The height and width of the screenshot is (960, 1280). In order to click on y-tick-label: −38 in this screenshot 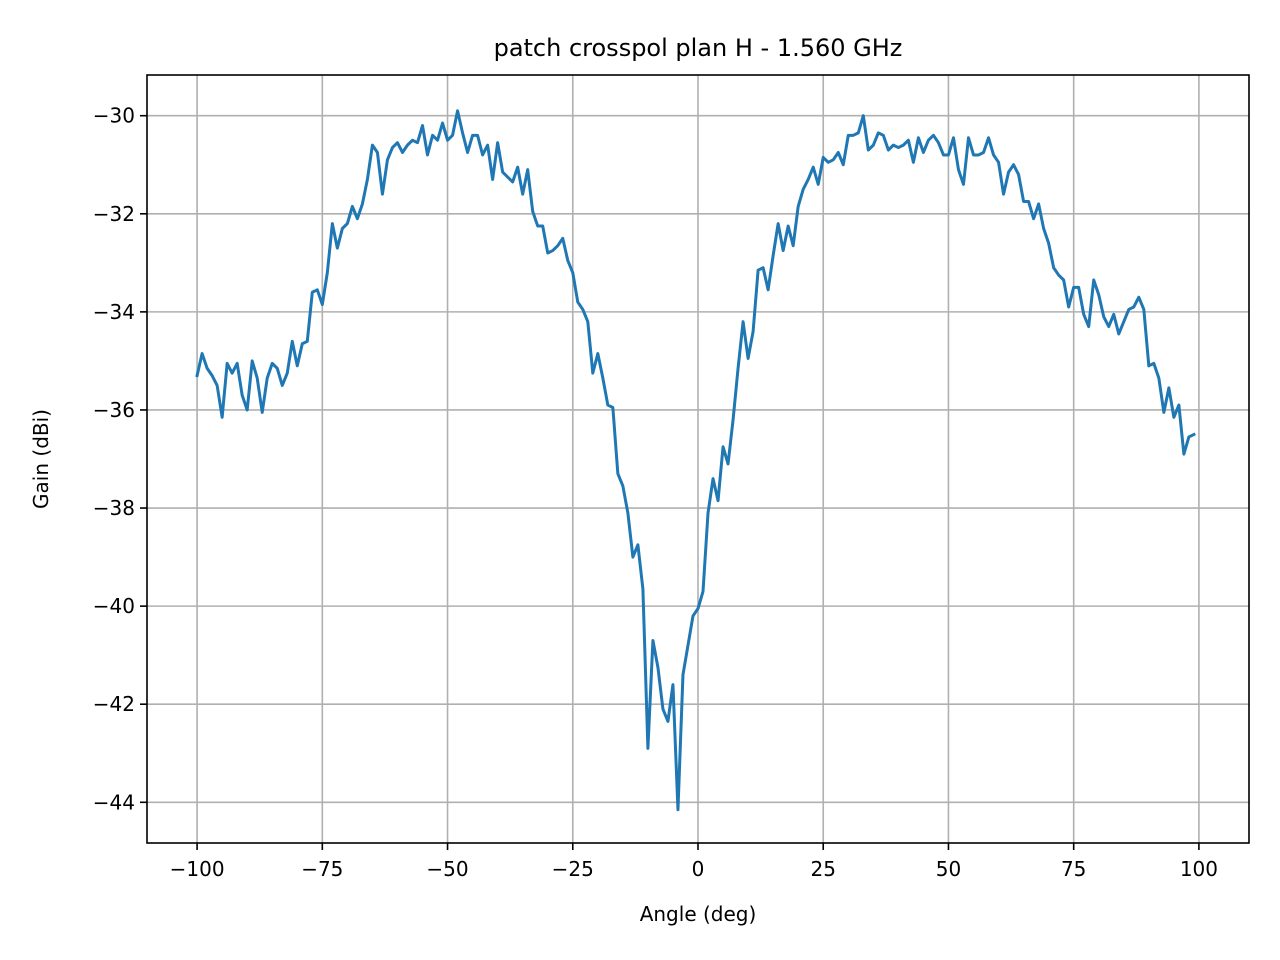, I will do `click(114, 508)`.